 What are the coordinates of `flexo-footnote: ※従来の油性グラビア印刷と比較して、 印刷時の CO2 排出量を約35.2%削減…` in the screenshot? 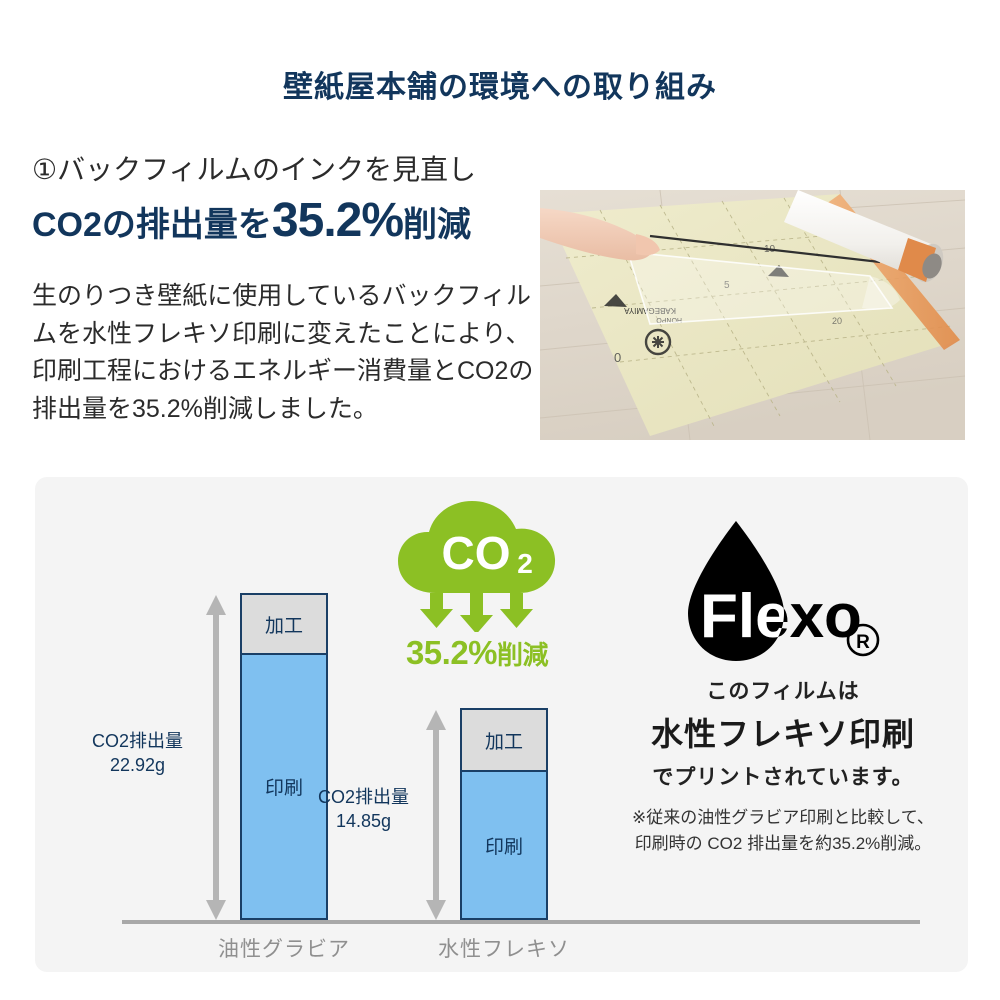 It's located at (783, 831).